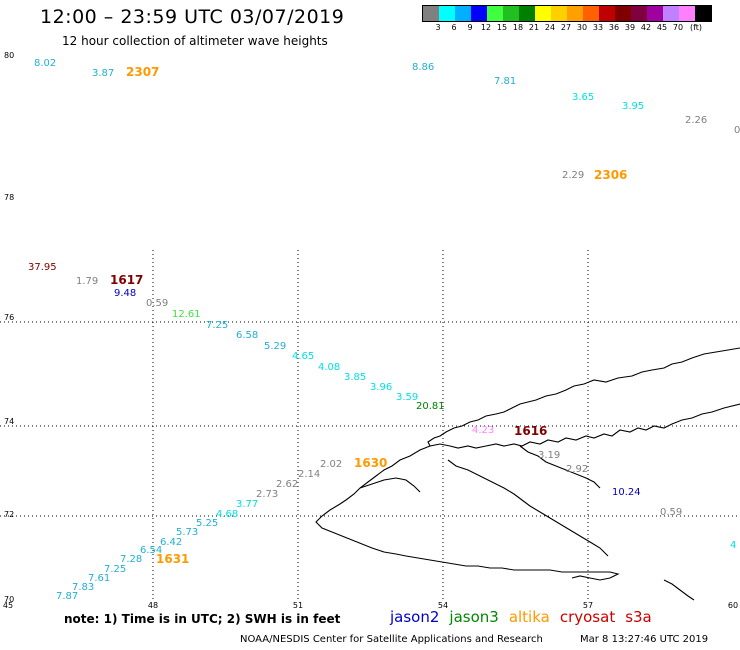  What do you see at coordinates (582, 27) in the screenshot?
I see `color-scale-tick: 30` at bounding box center [582, 27].